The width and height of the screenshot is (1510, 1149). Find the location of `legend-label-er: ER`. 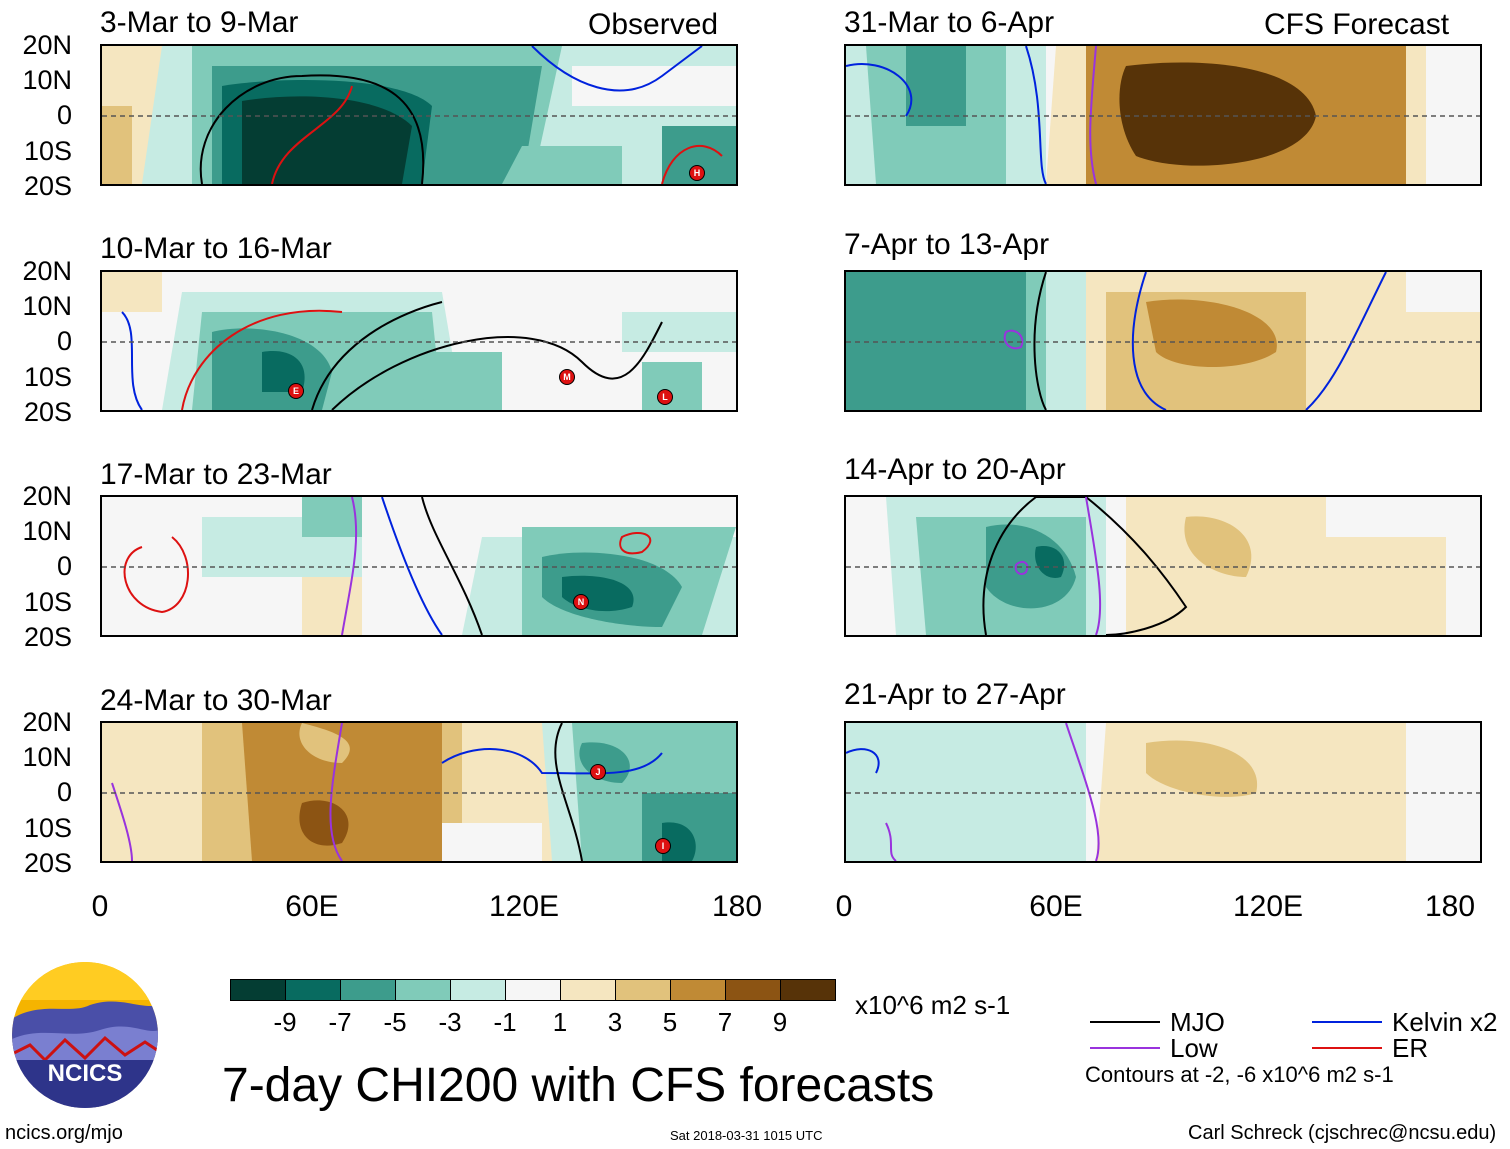

legend-label-er: ER is located at coordinates (1410, 1048).